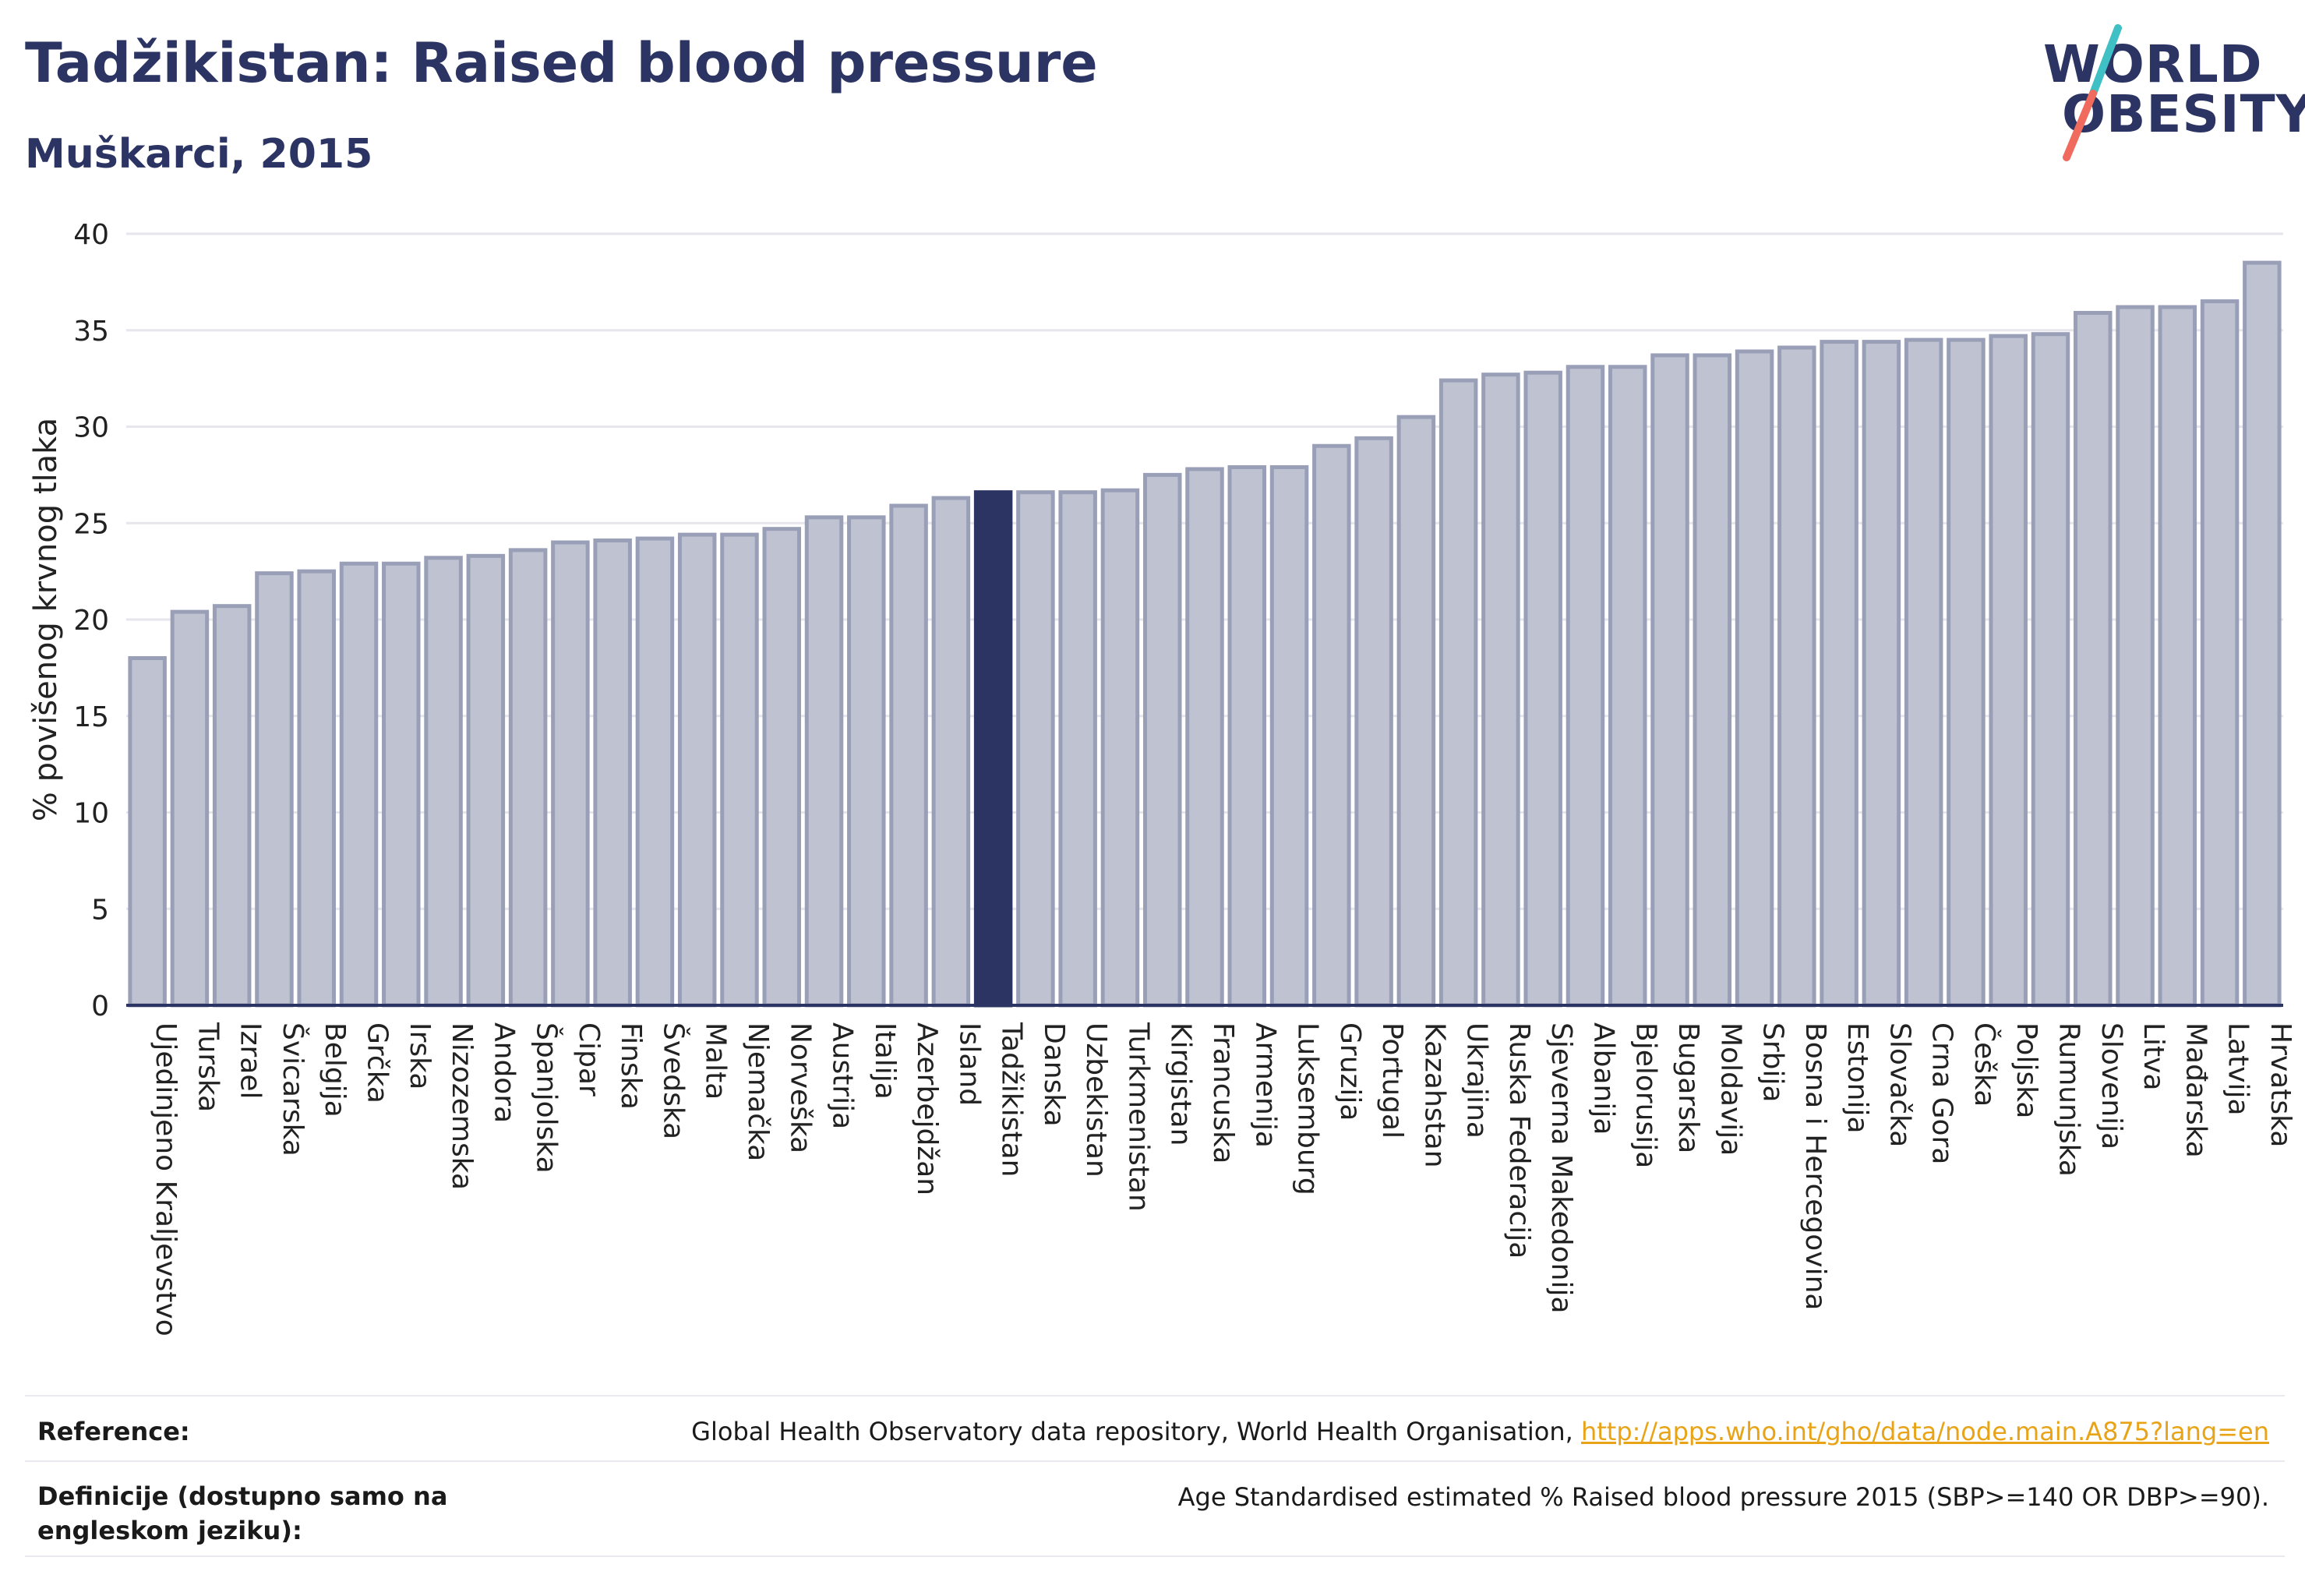 Image resolution: width=2305 pixels, height=1596 pixels. Describe the element at coordinates (758, 1091) in the screenshot. I see `x-tick-label: Njemačka` at that location.